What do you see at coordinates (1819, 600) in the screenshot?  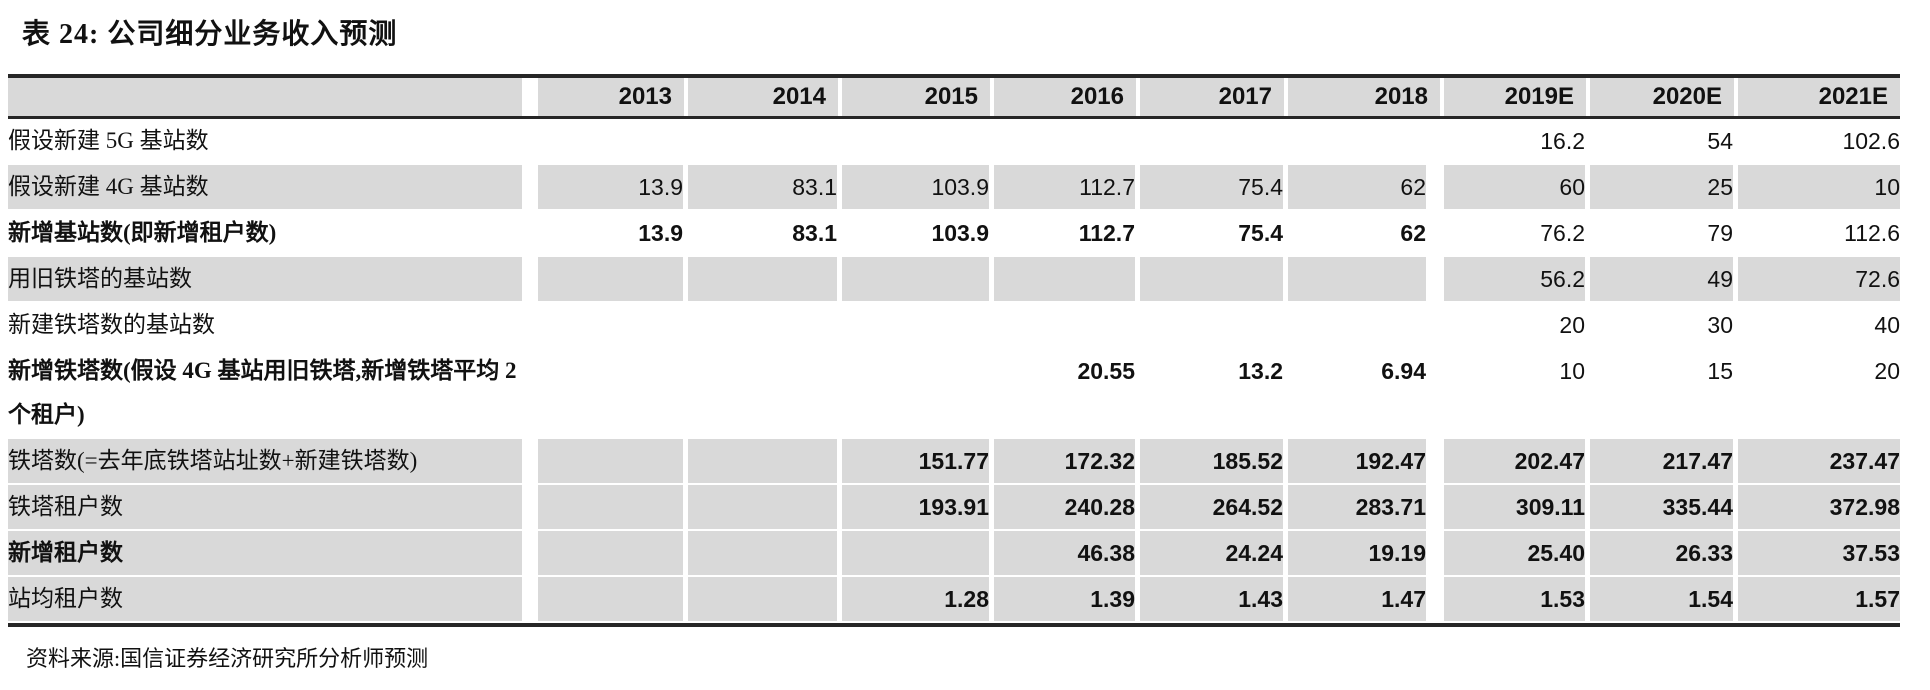 I see `table-cell: 1.57` at bounding box center [1819, 600].